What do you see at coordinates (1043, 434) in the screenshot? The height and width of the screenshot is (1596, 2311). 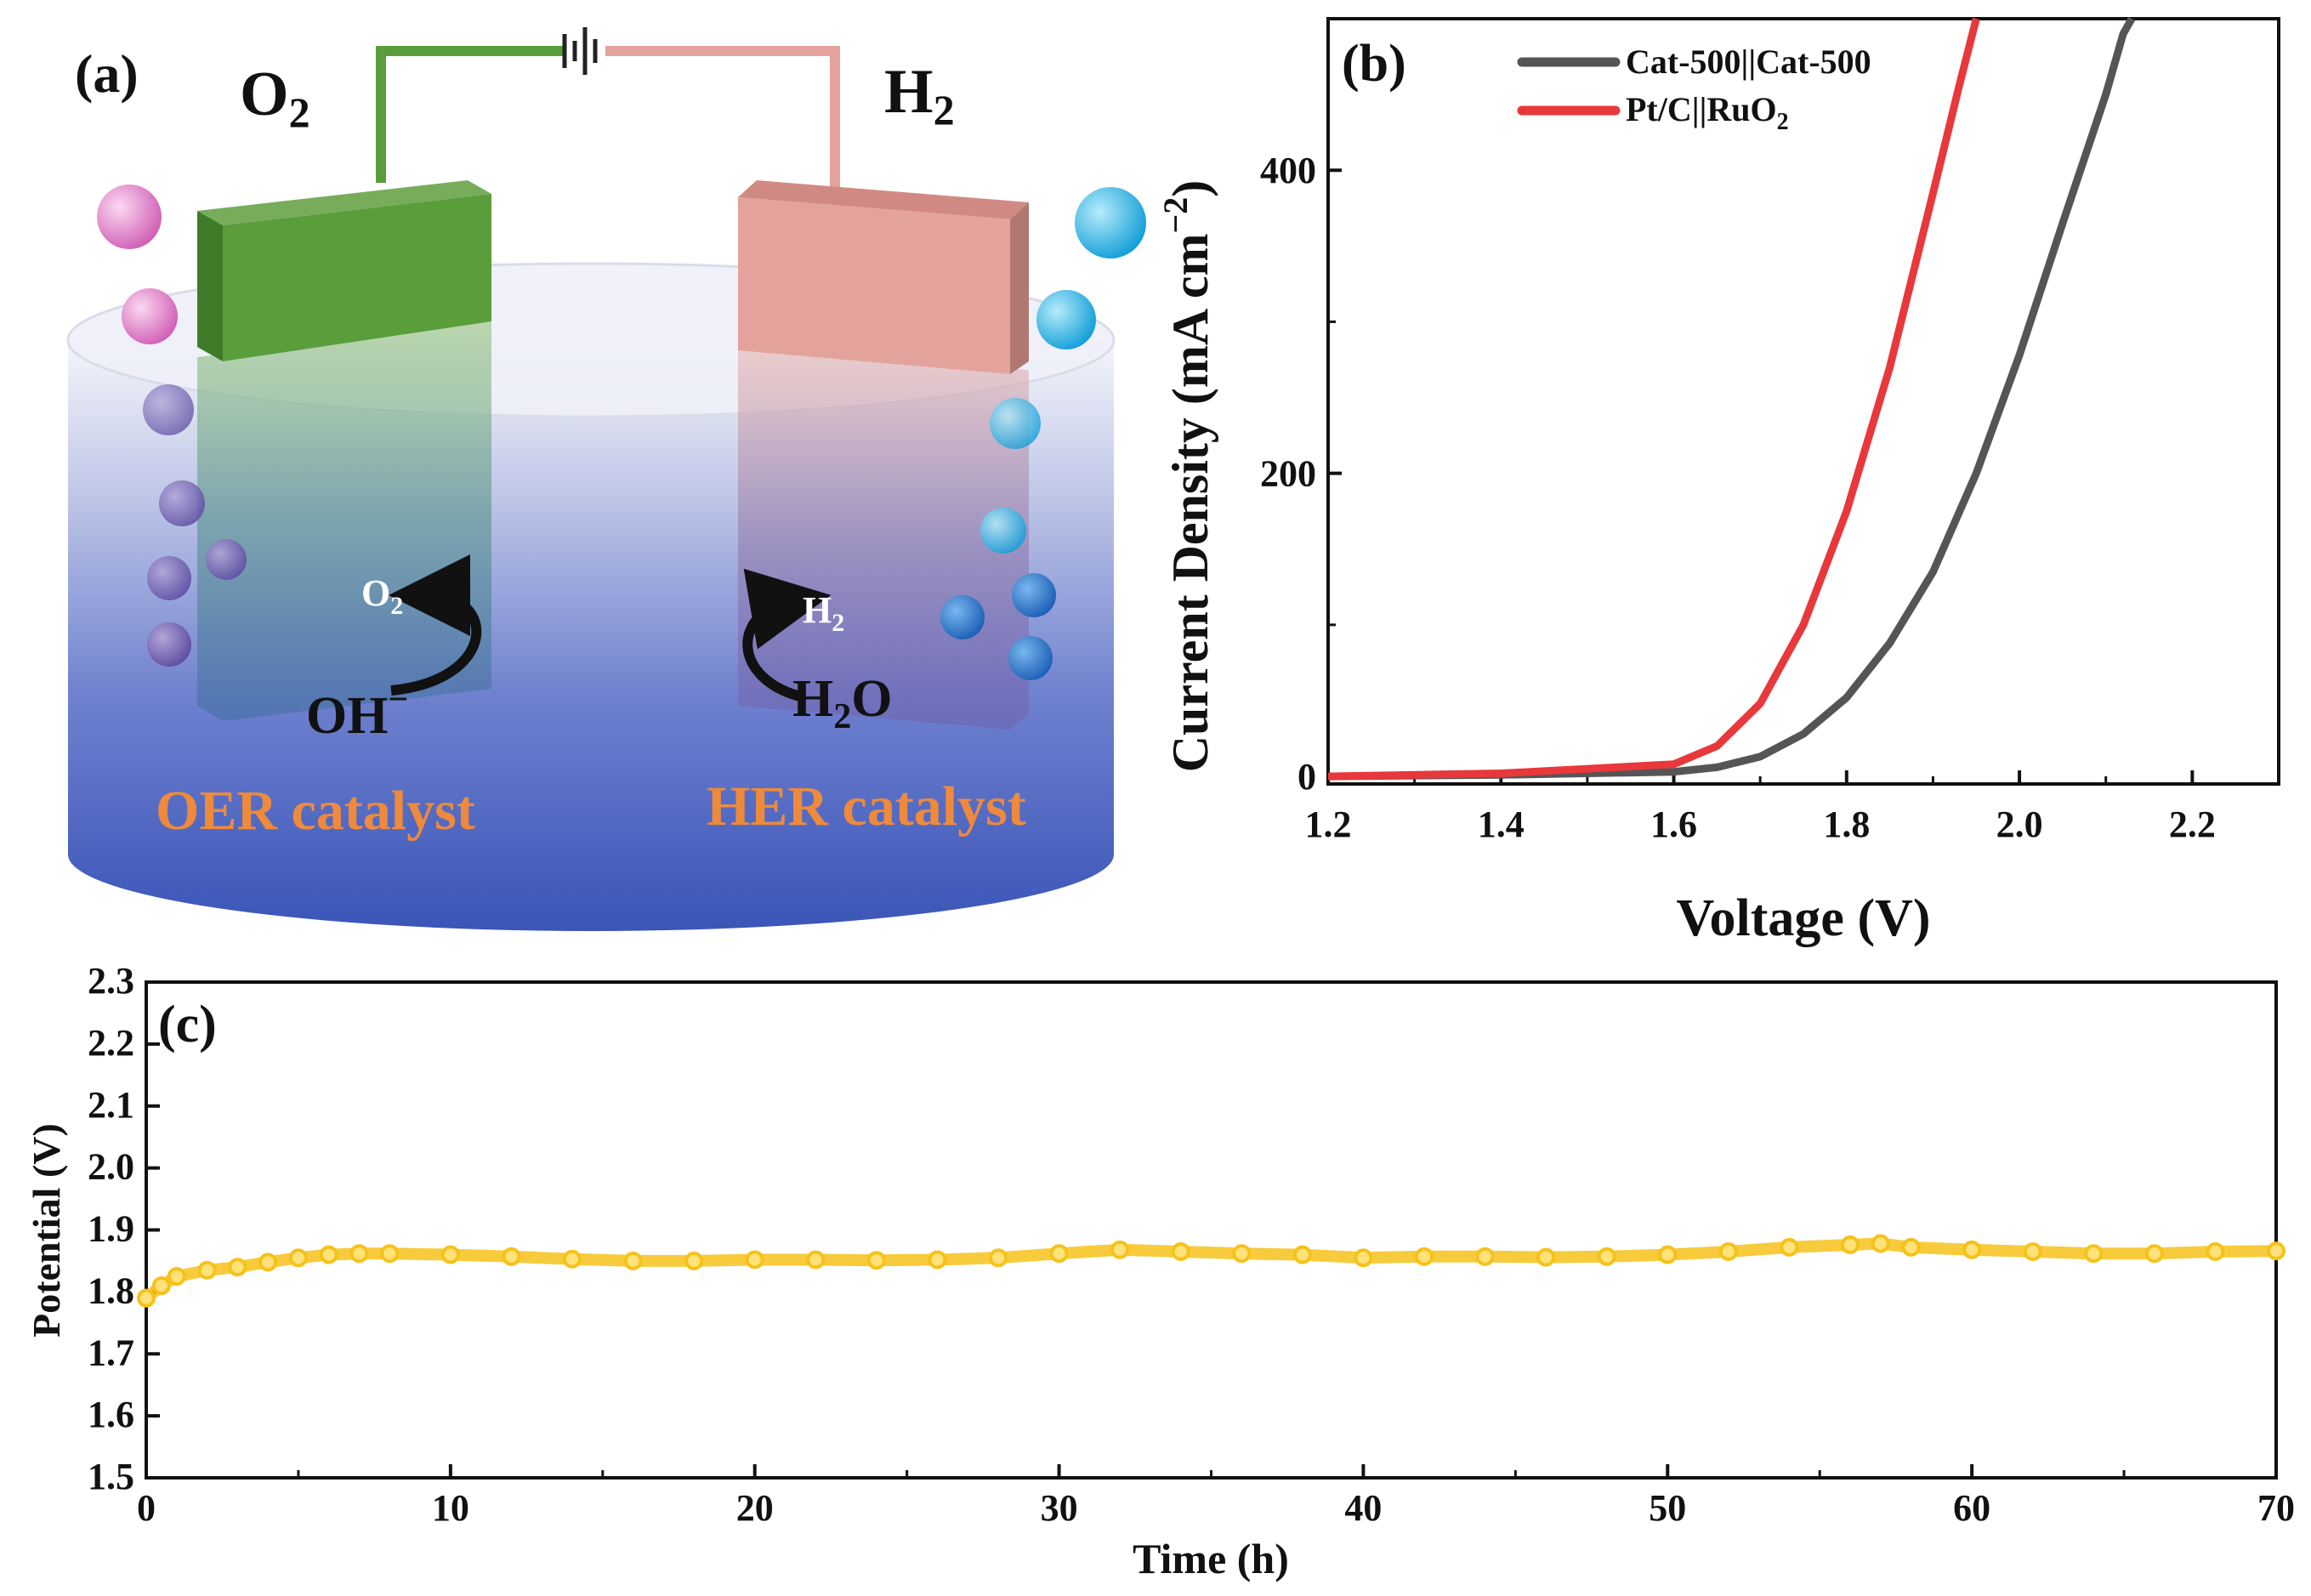 I see `h2-bubbles` at bounding box center [1043, 434].